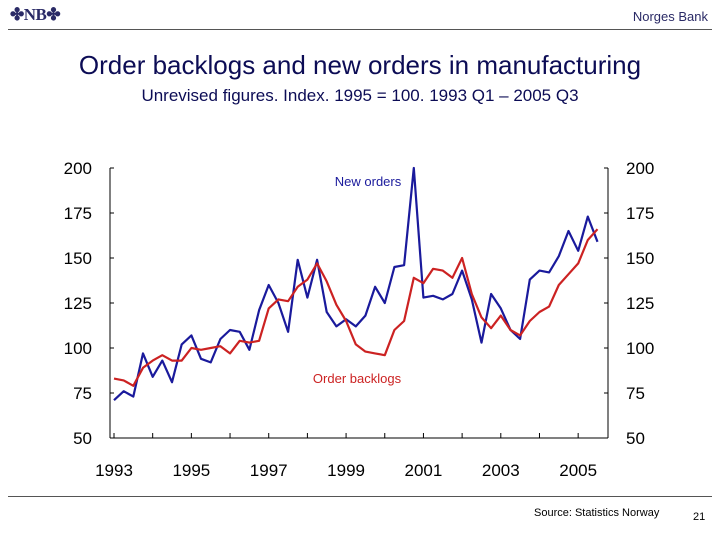 This screenshot has height=540, width=720. I want to click on y-tick-label-right: 150, so click(640, 258).